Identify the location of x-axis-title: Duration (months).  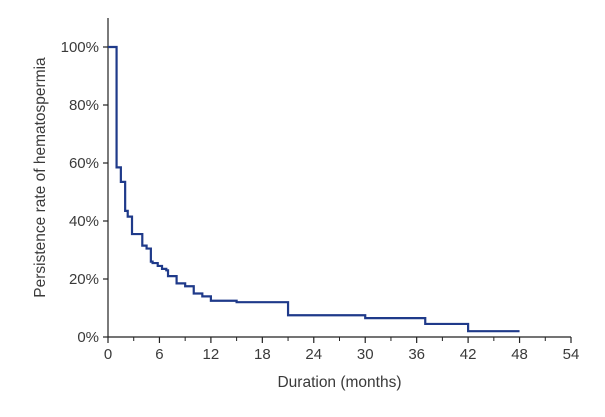
(339, 382).